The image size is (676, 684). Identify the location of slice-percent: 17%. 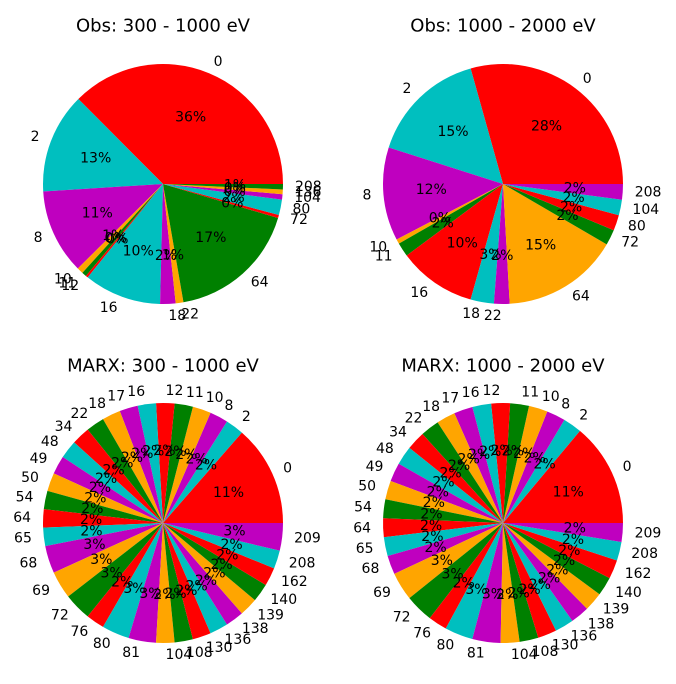
(210, 238).